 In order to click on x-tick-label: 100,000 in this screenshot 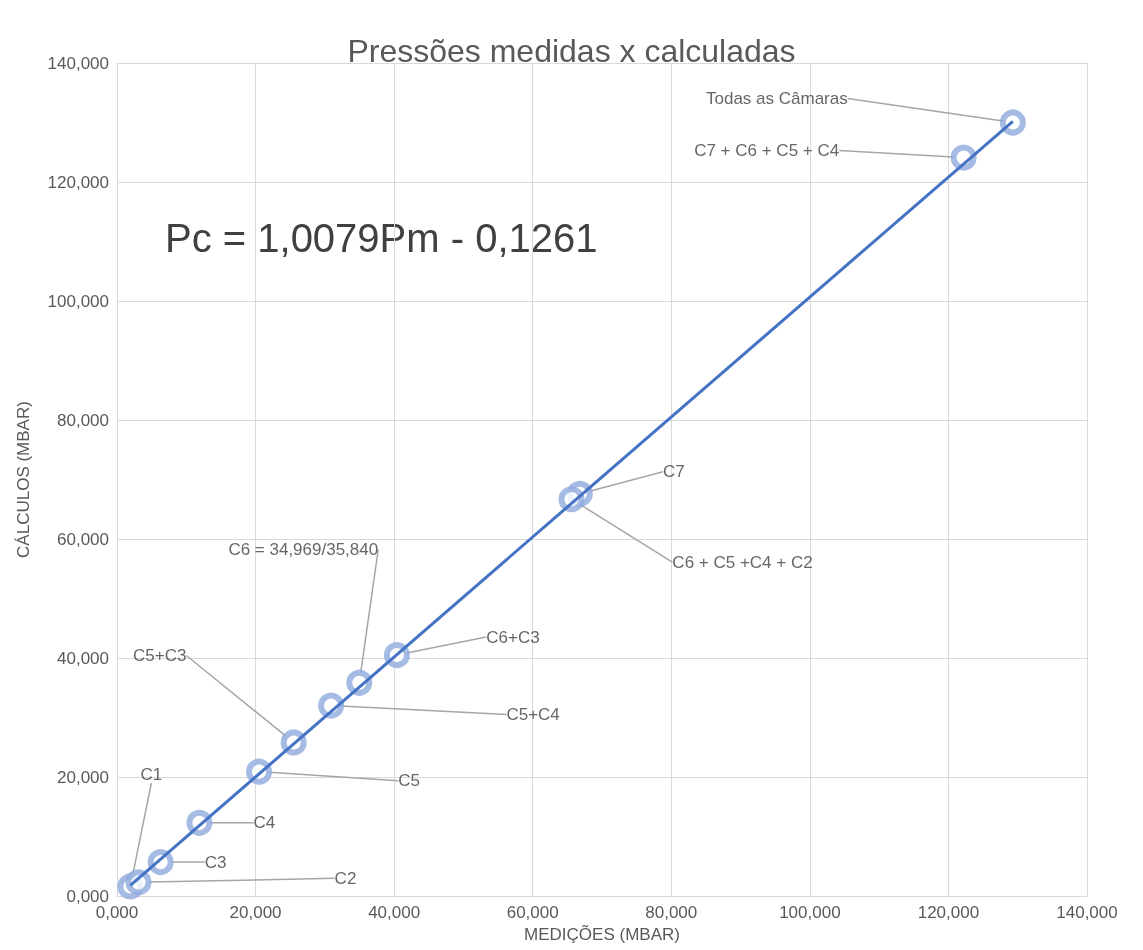, I will do `click(810, 912)`.